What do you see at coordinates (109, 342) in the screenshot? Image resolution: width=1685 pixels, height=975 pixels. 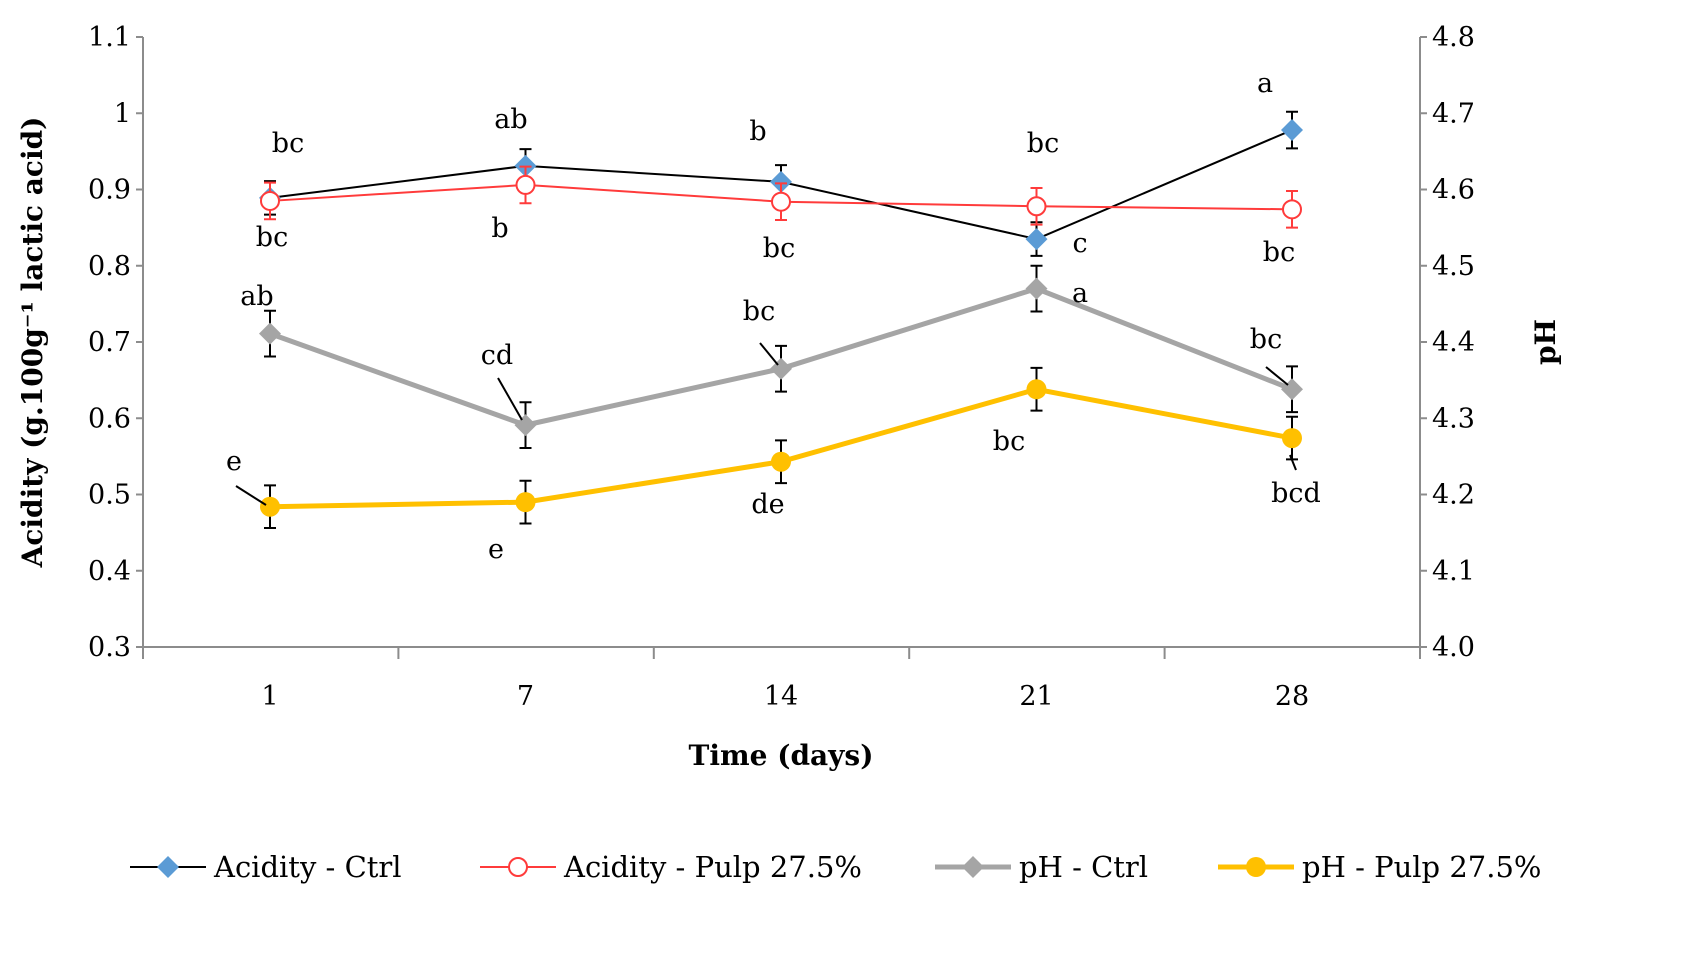 I see `y-tick-label: 0.7` at bounding box center [109, 342].